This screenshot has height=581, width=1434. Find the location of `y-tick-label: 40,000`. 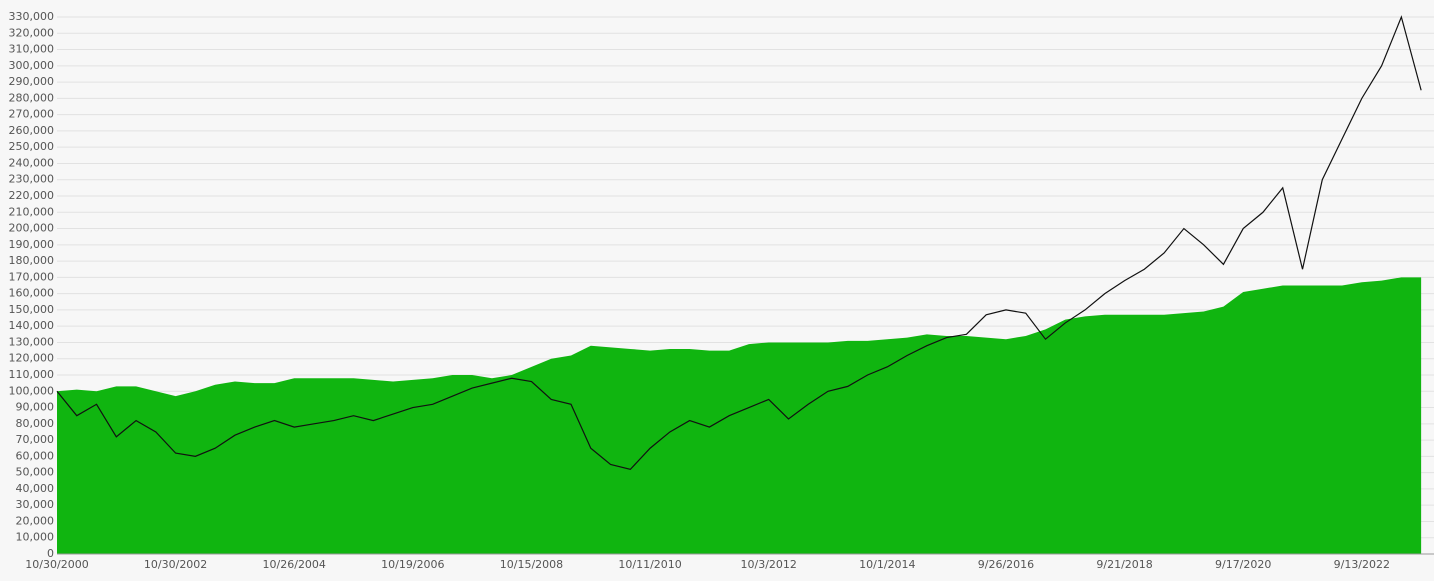

y-tick-label: 40,000 is located at coordinates (35, 488).